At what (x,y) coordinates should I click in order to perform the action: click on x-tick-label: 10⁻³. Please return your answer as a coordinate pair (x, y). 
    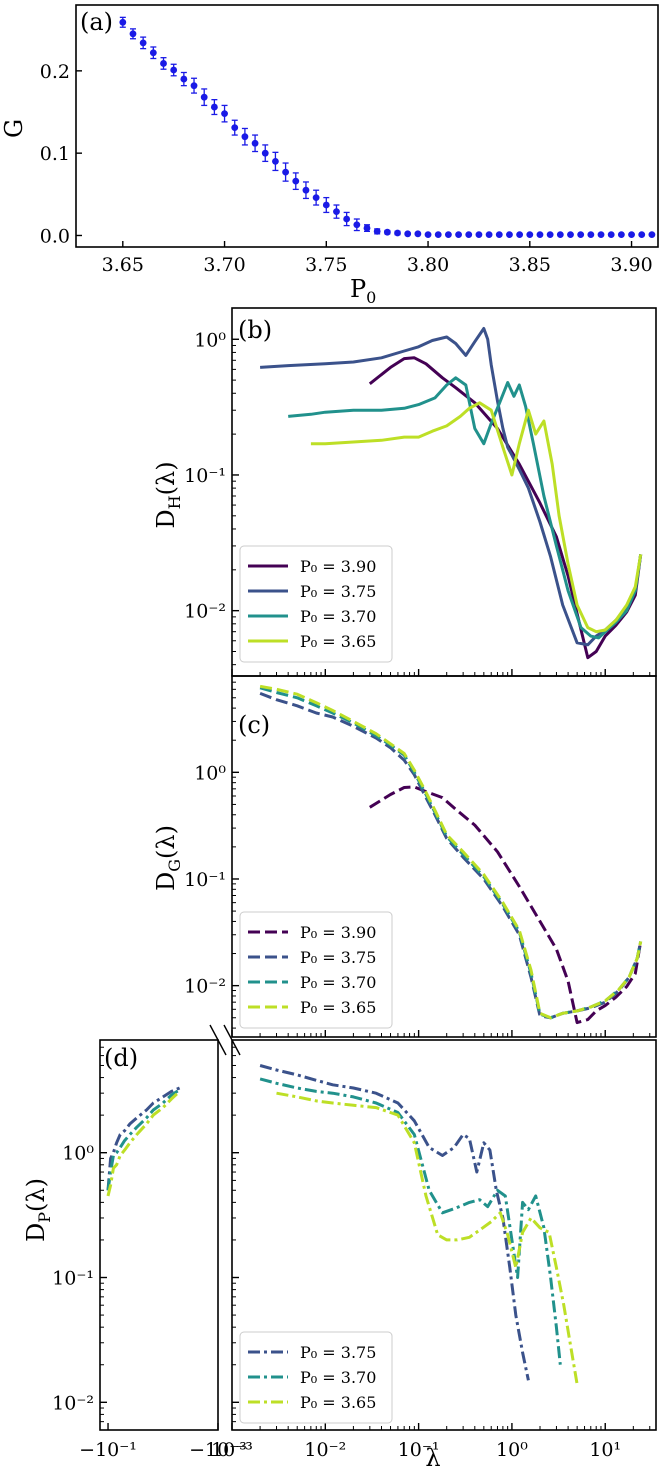
    Looking at the image, I should click on (232, 1450).